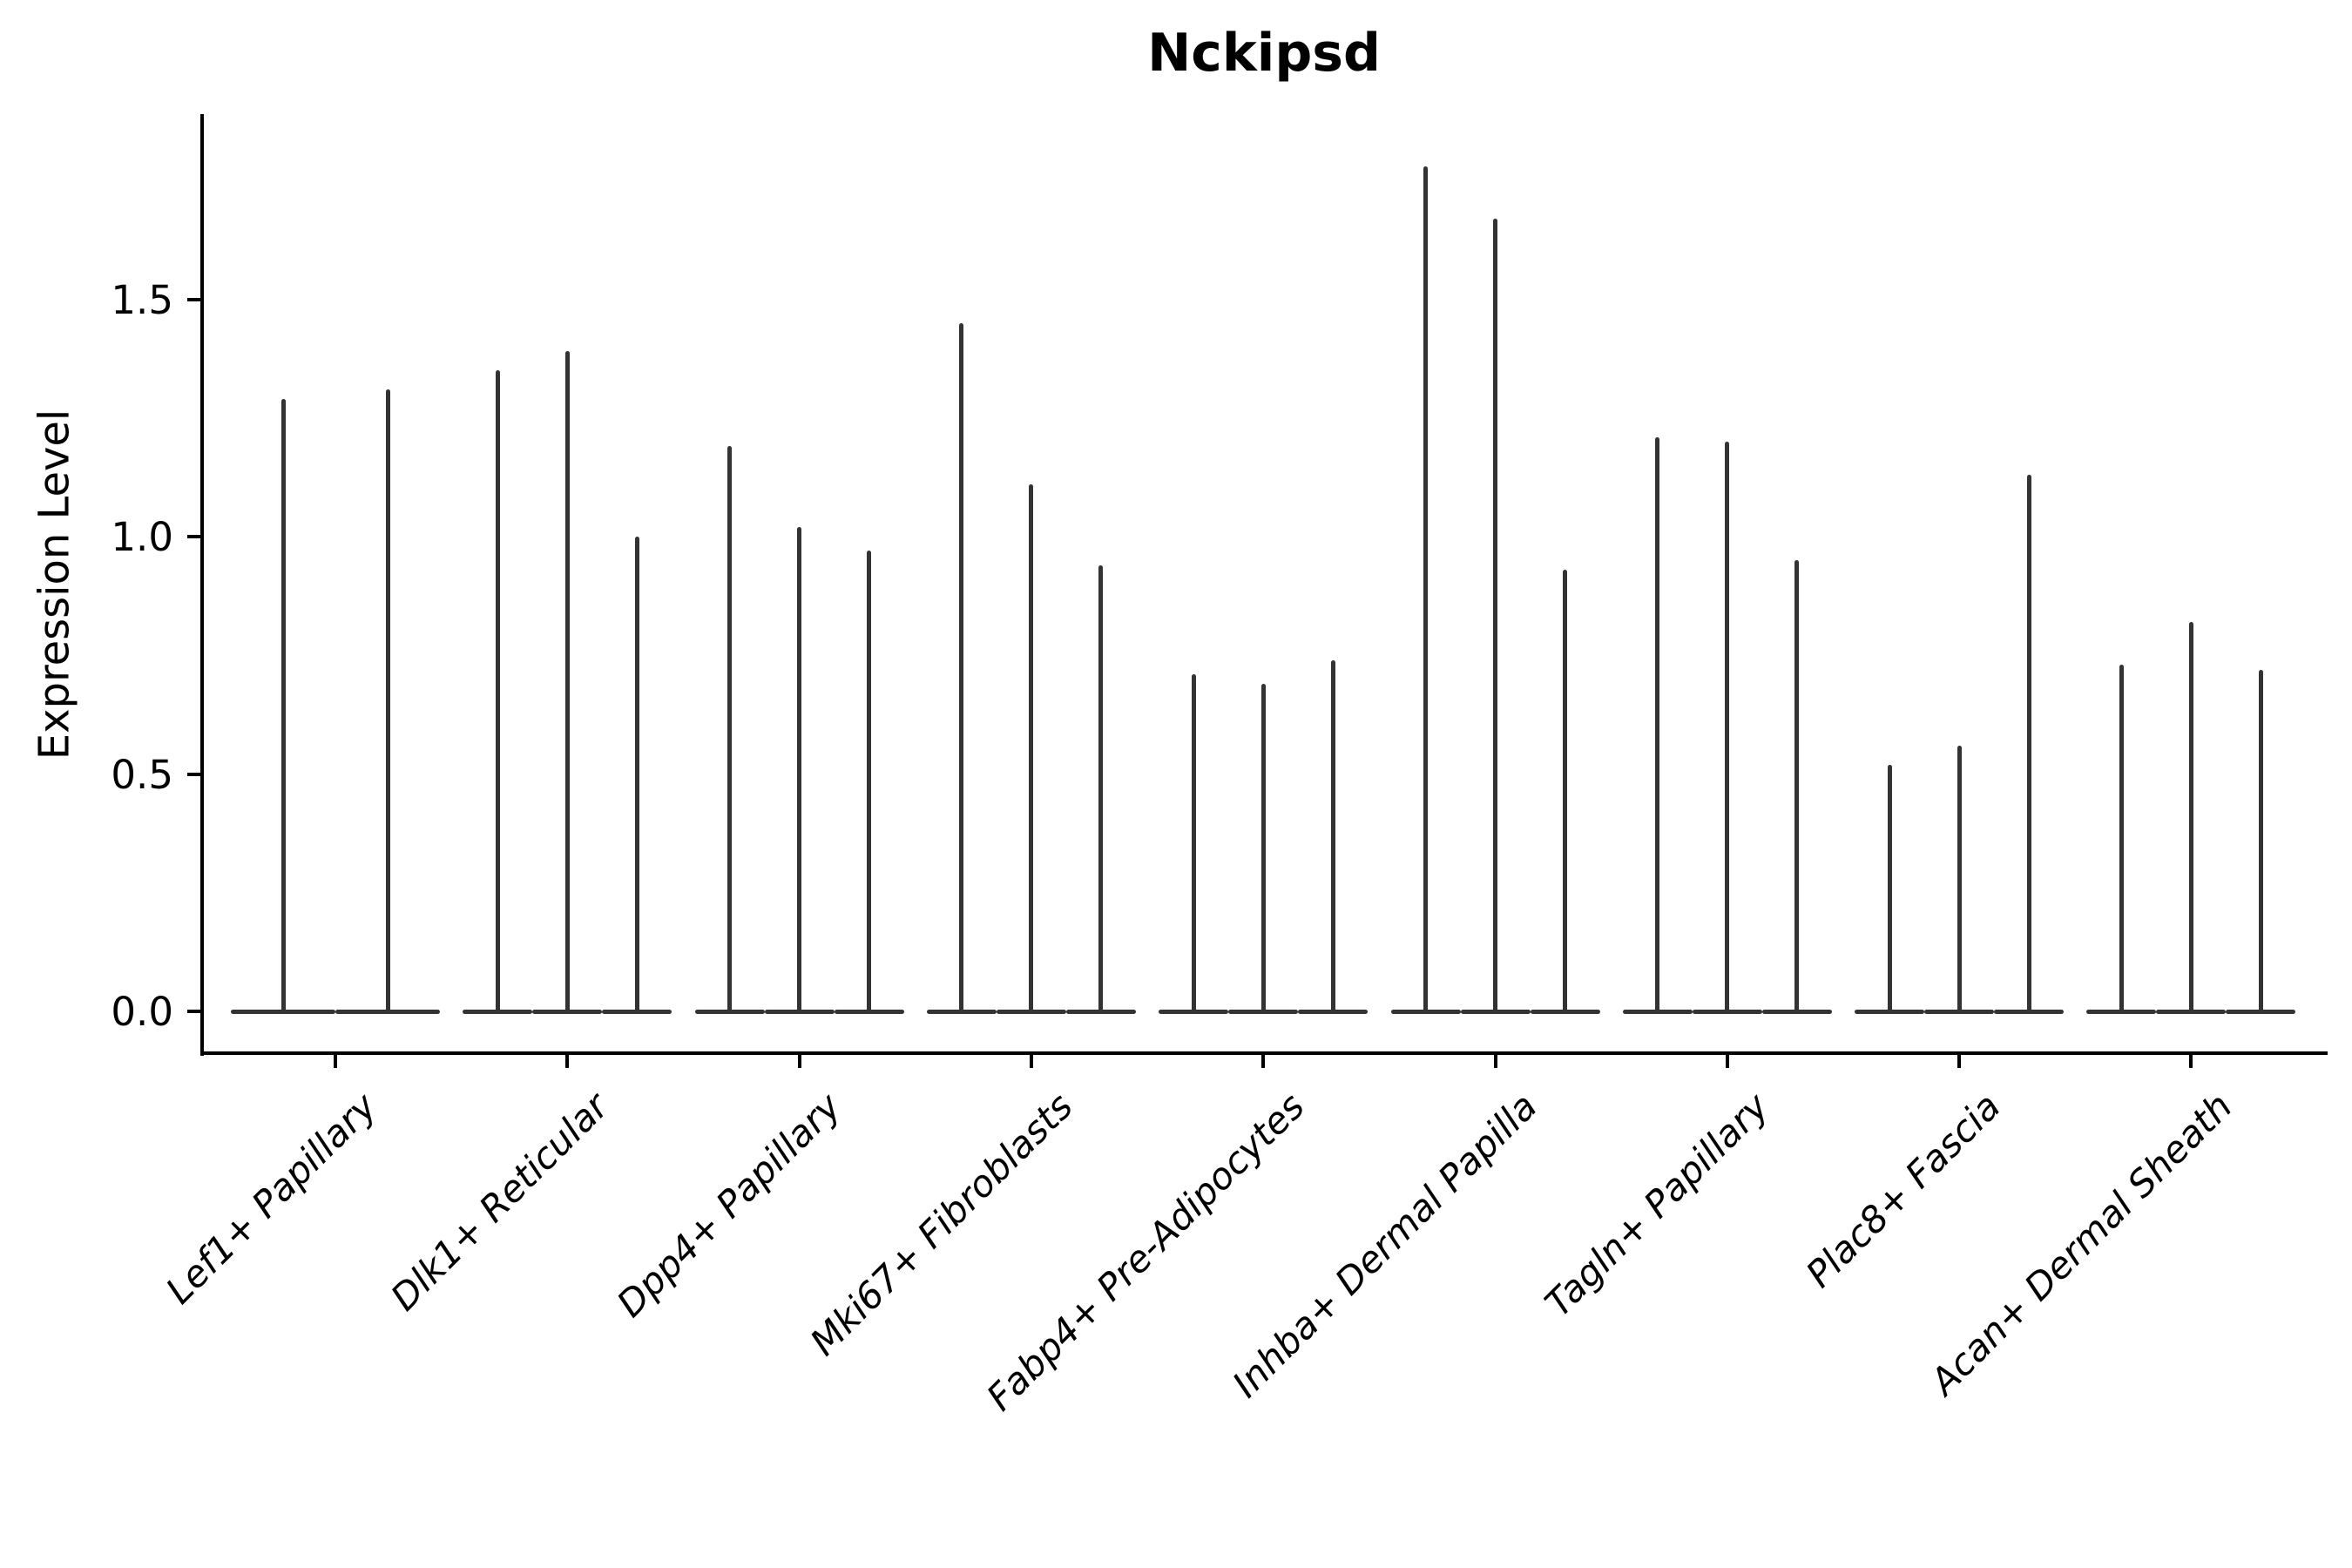 This screenshot has height=1568, width=2352. What do you see at coordinates (1903, 1191) in the screenshot?
I see `x-tick-label: Plac8+ Fascia` at bounding box center [1903, 1191].